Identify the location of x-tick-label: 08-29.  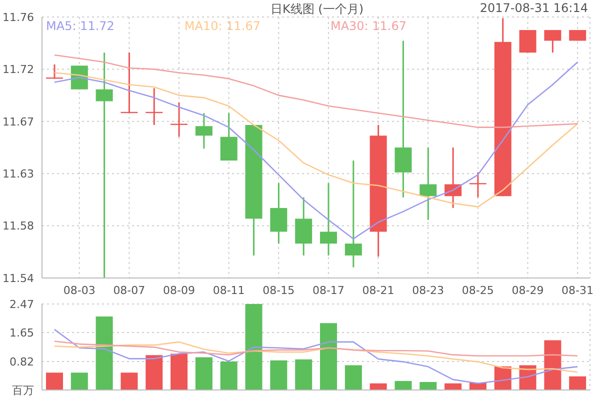
(528, 290).